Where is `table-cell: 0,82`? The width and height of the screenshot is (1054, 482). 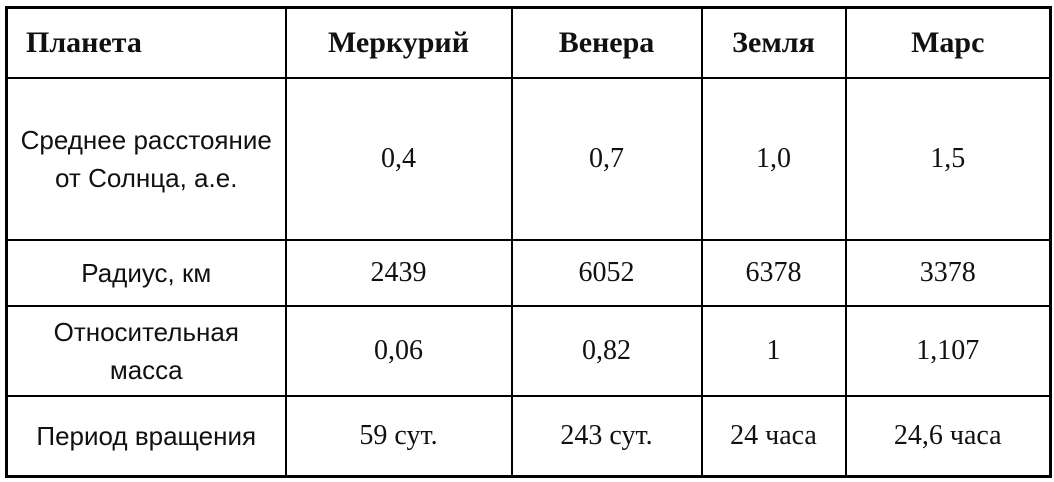 table-cell: 0,82 is located at coordinates (606, 351).